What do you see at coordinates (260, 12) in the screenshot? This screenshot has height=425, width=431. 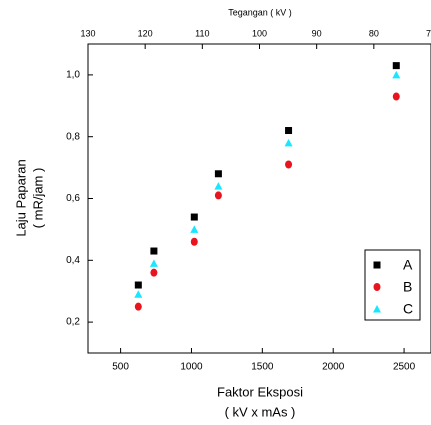 I see `x2-axis-title: Tegangan ( kV )` at bounding box center [260, 12].